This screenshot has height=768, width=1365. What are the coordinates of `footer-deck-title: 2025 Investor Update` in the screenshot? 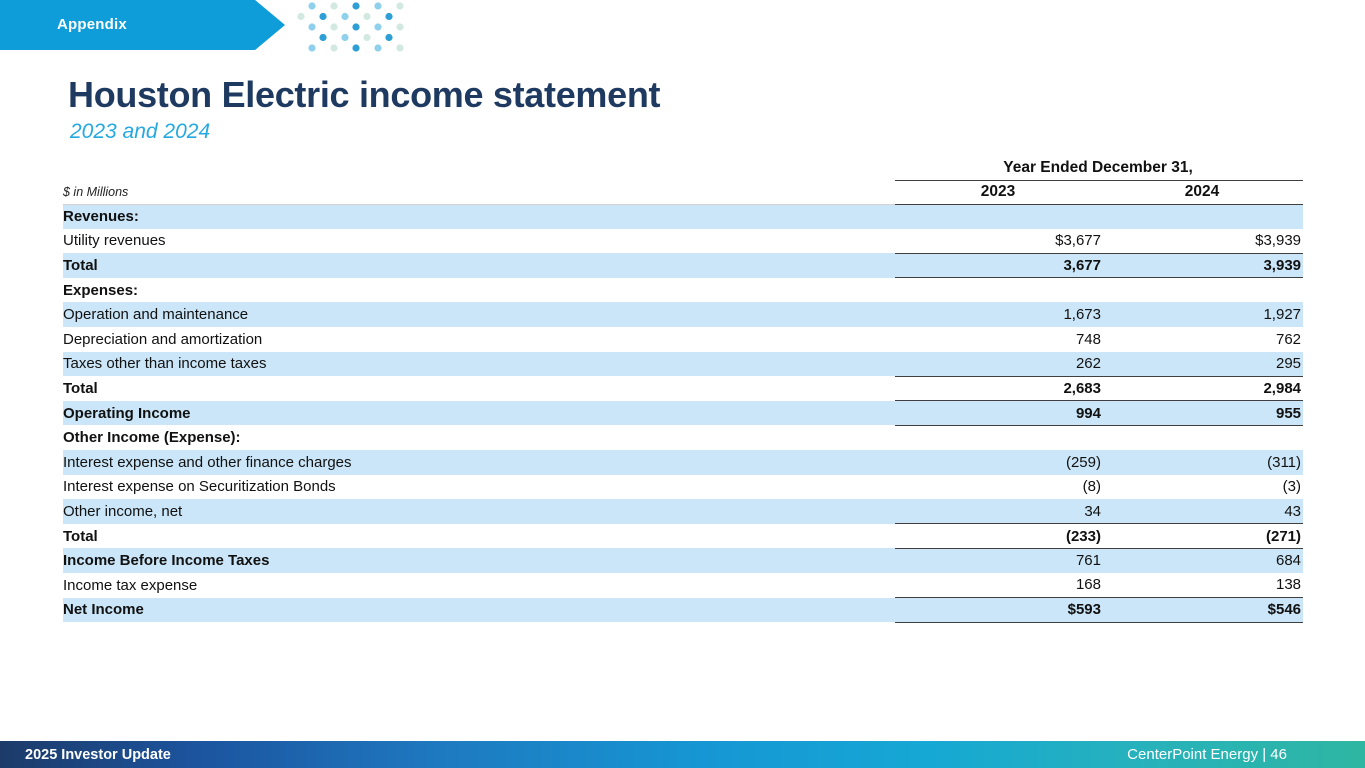 It's located at (98, 754).